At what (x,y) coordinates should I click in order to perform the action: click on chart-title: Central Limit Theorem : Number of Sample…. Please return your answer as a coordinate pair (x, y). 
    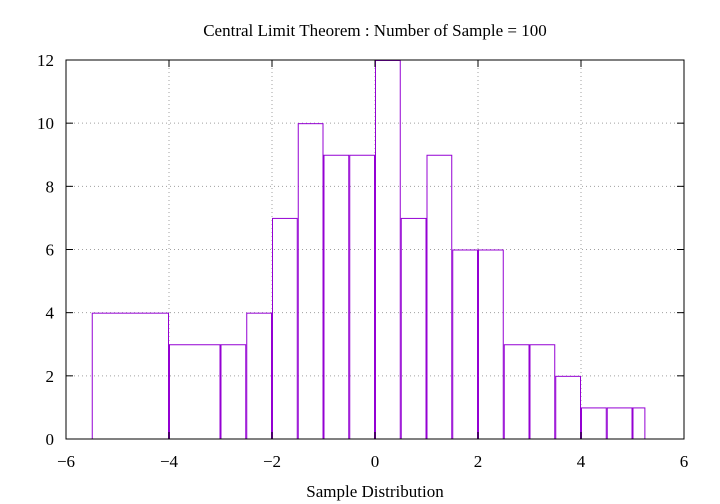
    Looking at the image, I should click on (375, 30).